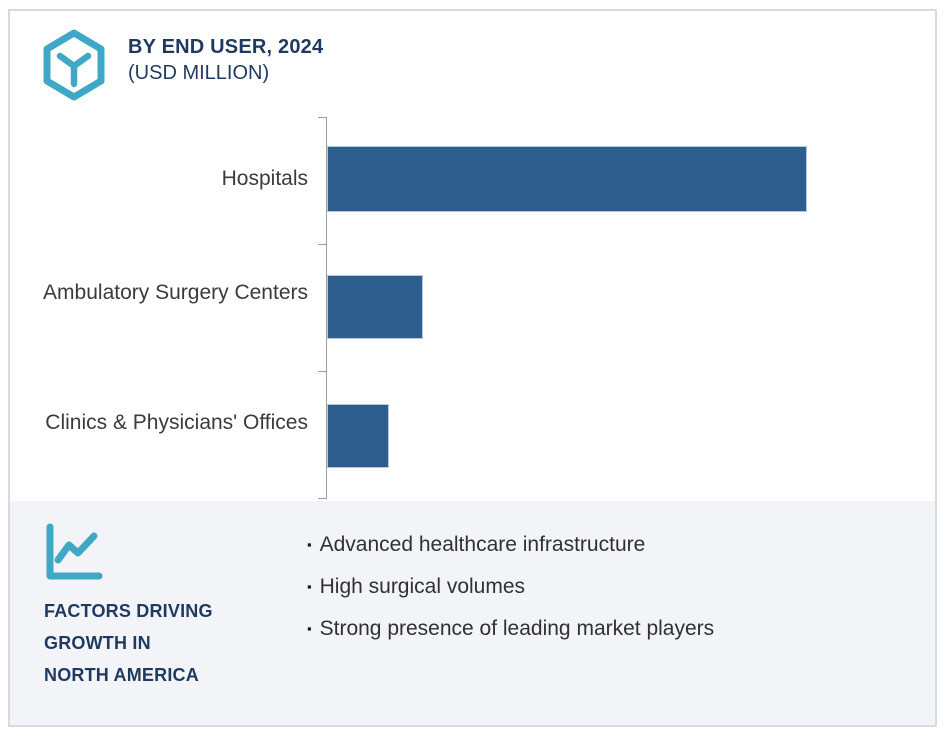 Image resolution: width=945 pixels, height=738 pixels. Describe the element at coordinates (375, 307) in the screenshot. I see `bar-ambulatory-surgery-centers` at that location.